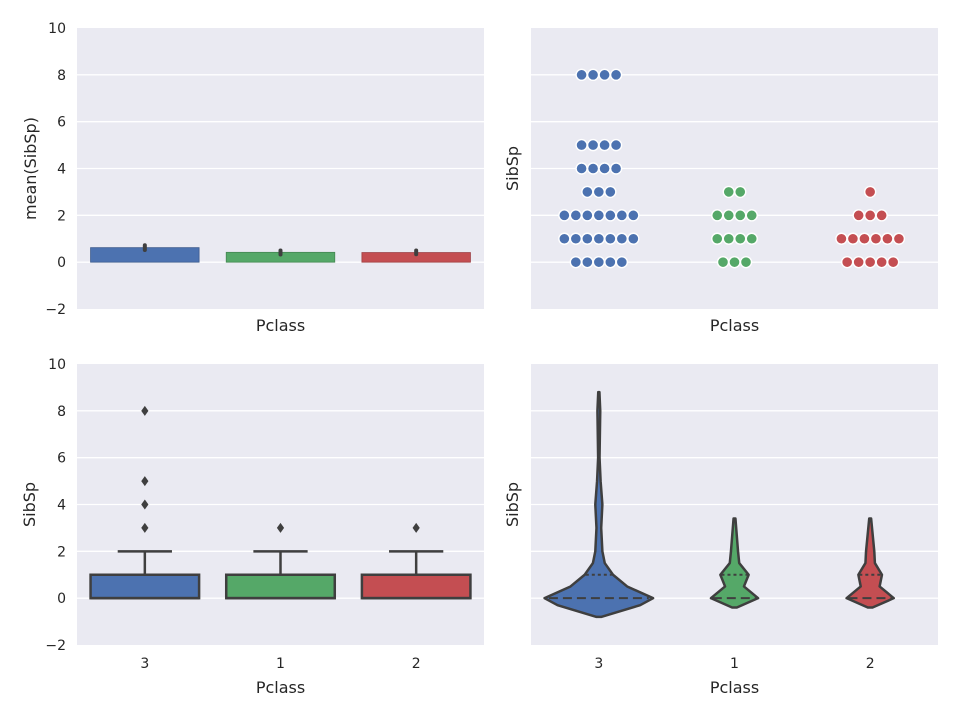 This screenshot has height=720, width=960. Describe the element at coordinates (280, 502) in the screenshot. I see `boxes` at that location.